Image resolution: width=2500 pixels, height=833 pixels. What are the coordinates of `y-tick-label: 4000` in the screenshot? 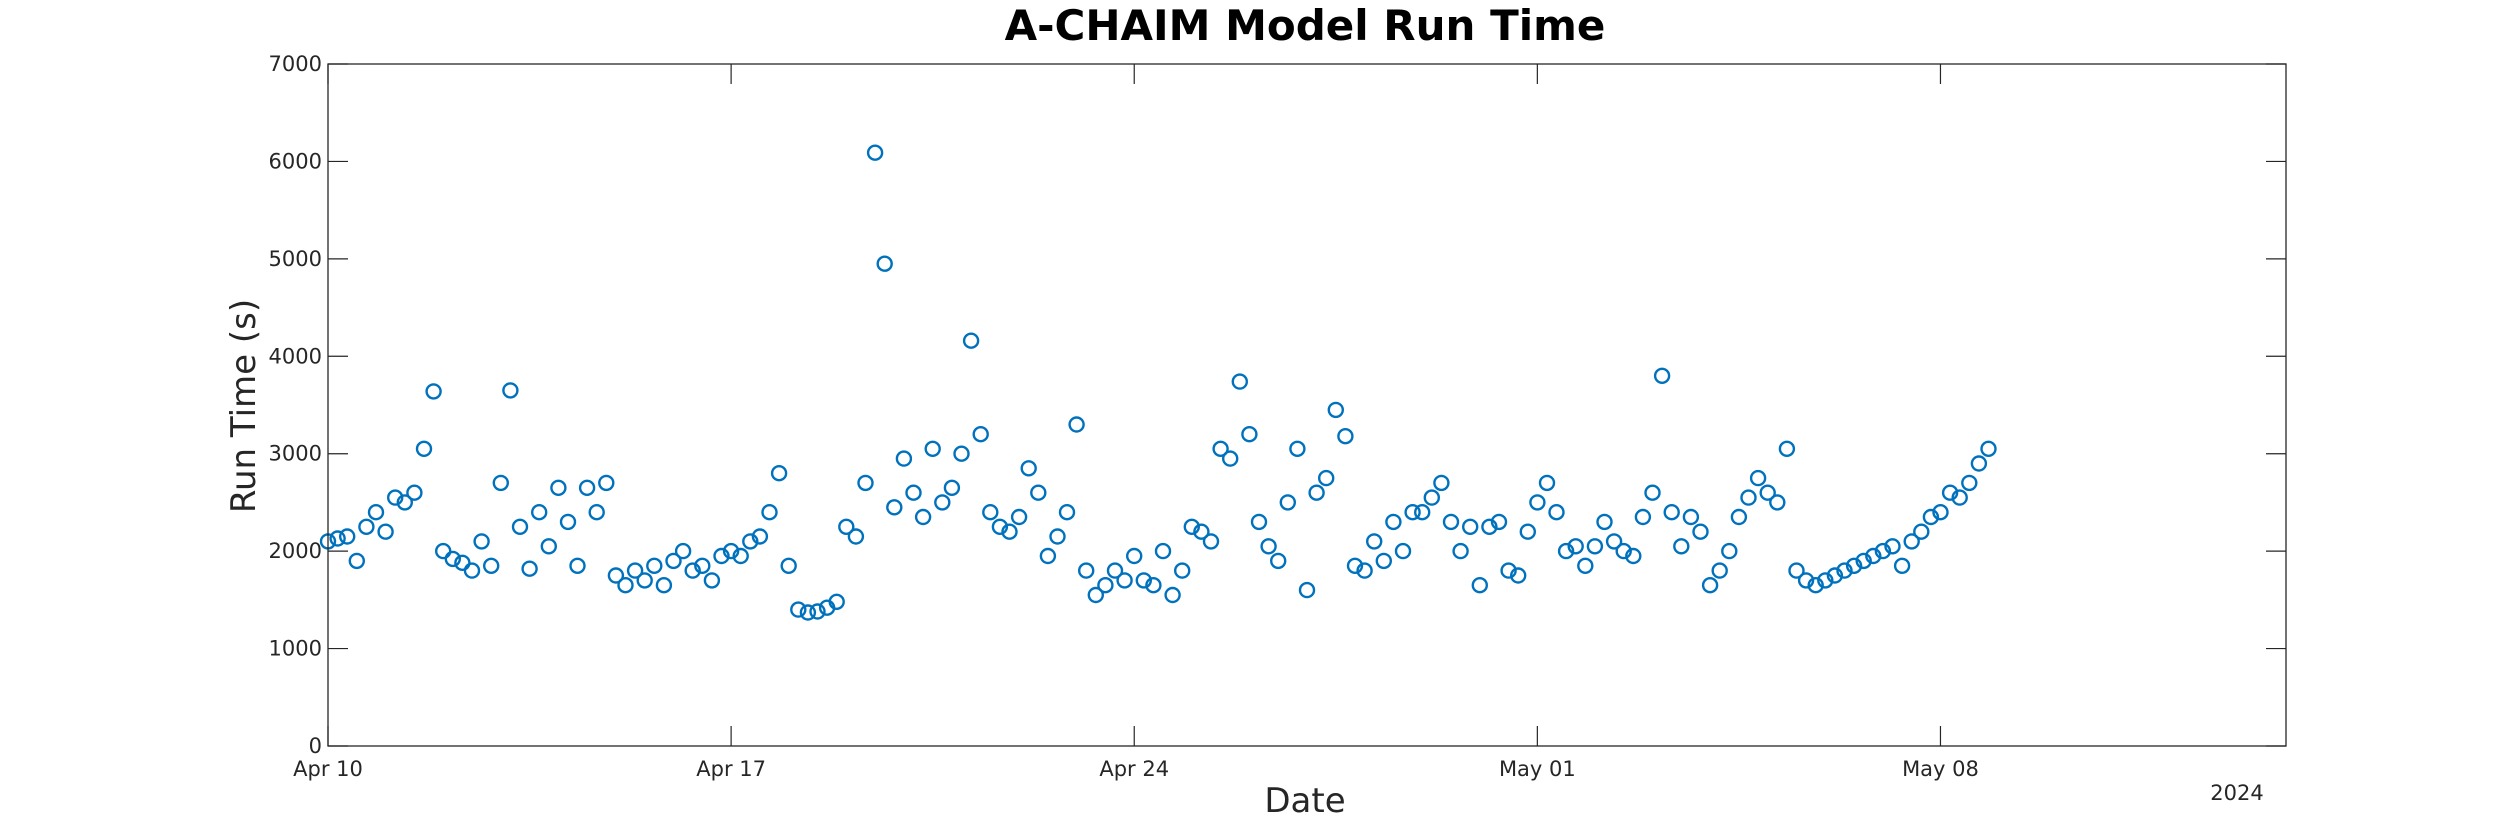 It's located at (295, 356).